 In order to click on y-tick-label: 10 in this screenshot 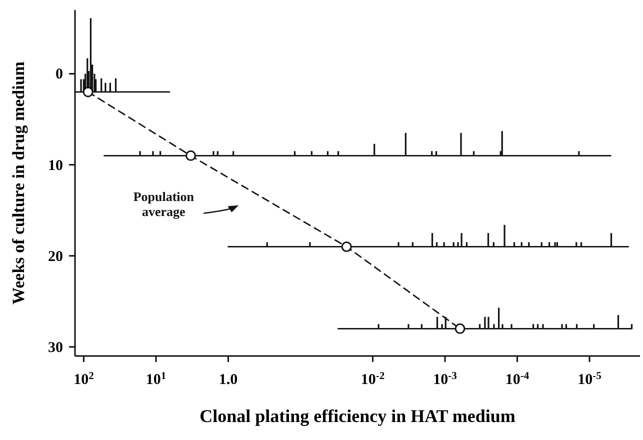, I will do `click(55, 166)`.